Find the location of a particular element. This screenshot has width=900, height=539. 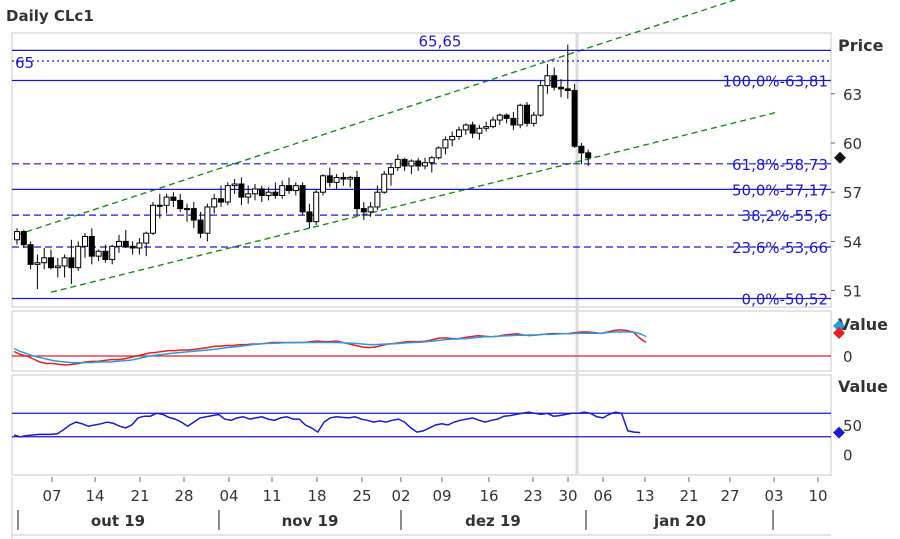

level-label: 65,65 is located at coordinates (440, 41).